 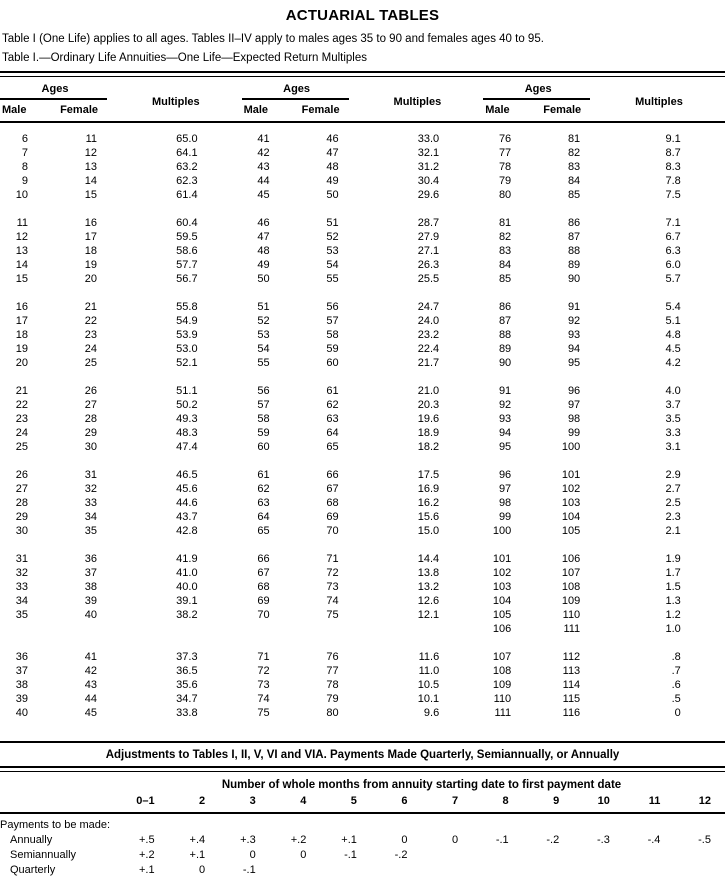 What do you see at coordinates (21, 391) in the screenshot?
I see `table-cell: 21` at bounding box center [21, 391].